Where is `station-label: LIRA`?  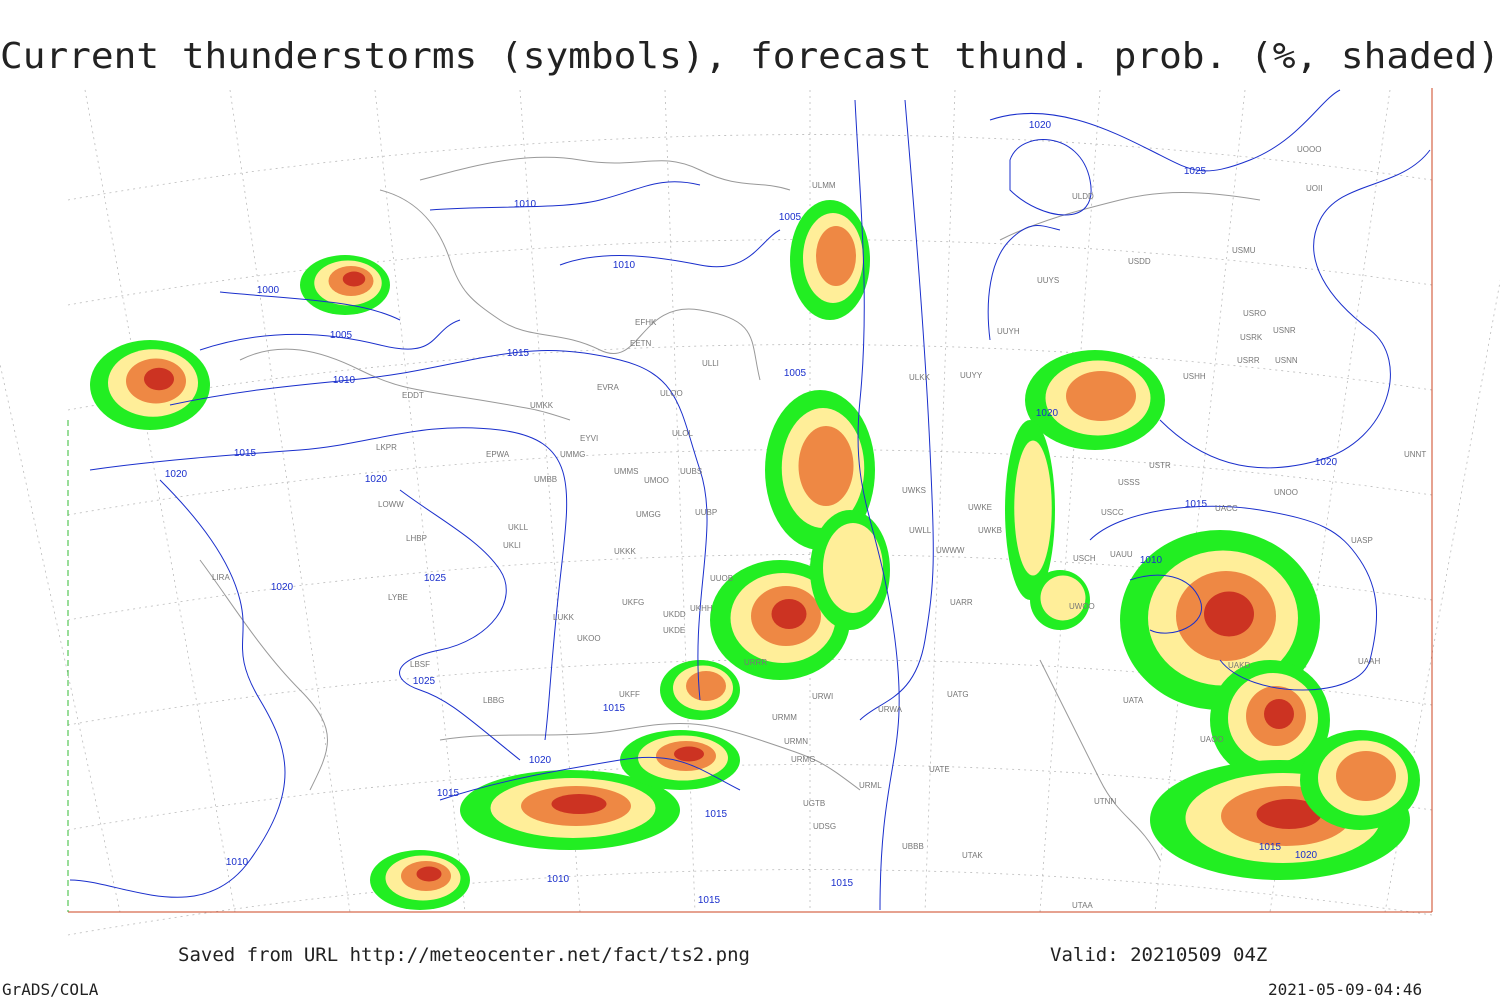
station-label: LIRA is located at coordinates (221, 577).